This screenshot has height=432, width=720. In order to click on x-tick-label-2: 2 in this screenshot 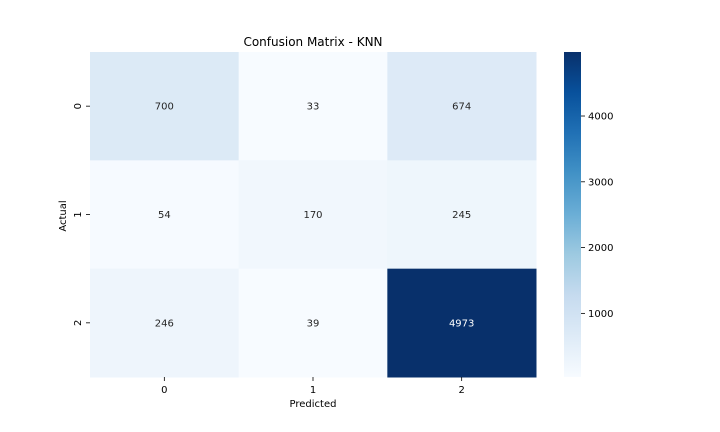, I will do `click(461, 390)`.